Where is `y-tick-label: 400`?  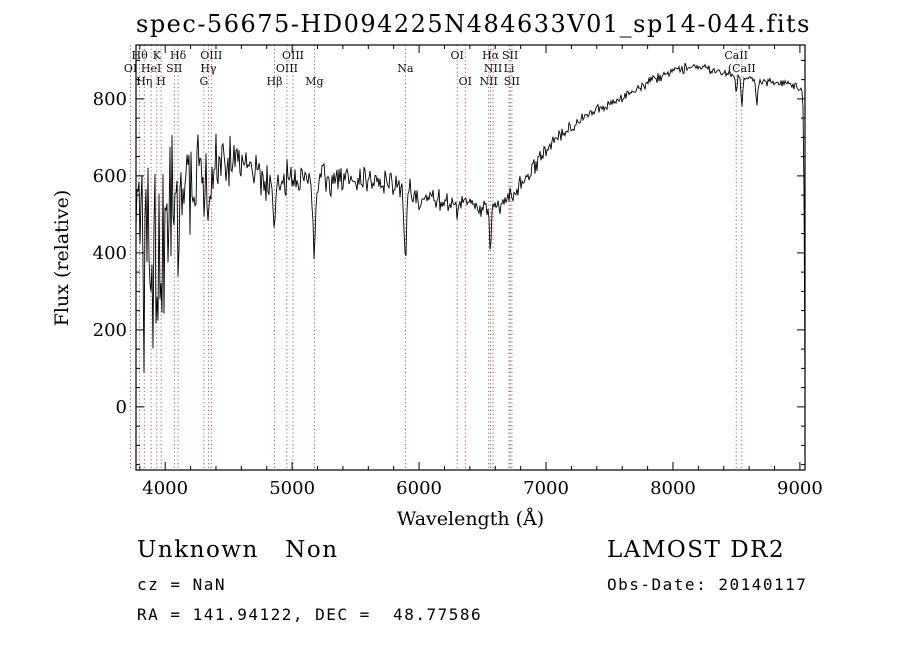
y-tick-label: 400 is located at coordinates (110, 253).